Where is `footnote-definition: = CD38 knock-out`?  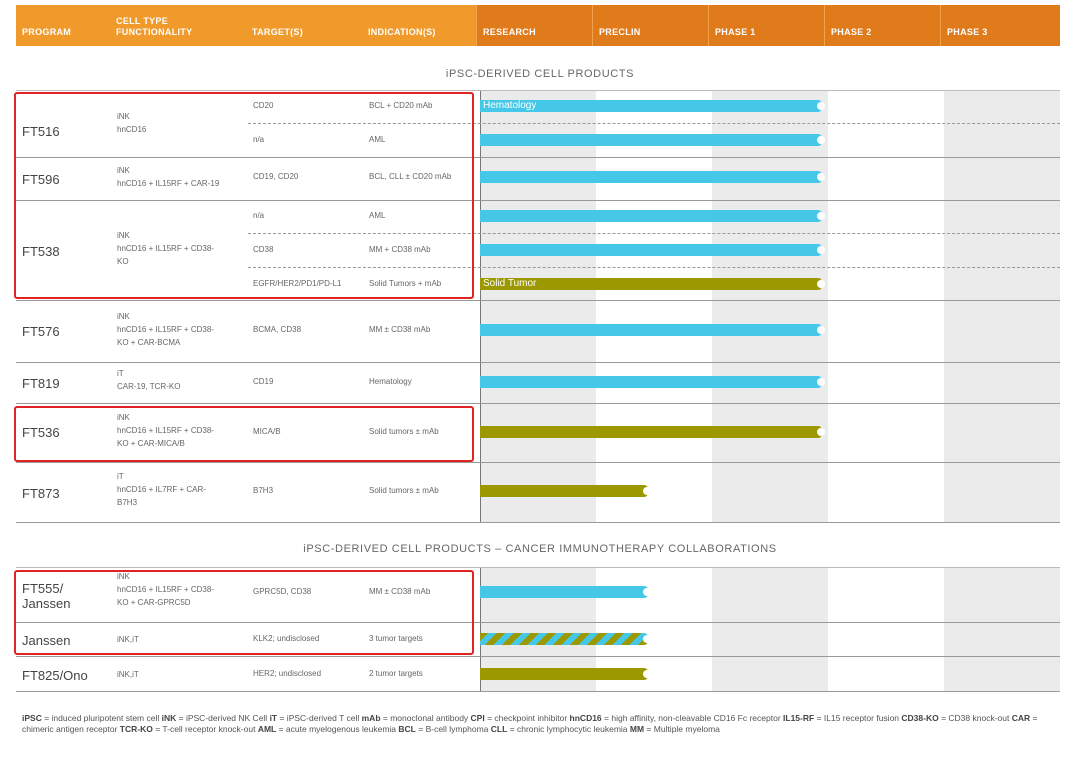 footnote-definition: = CD38 knock-out is located at coordinates (975, 718).